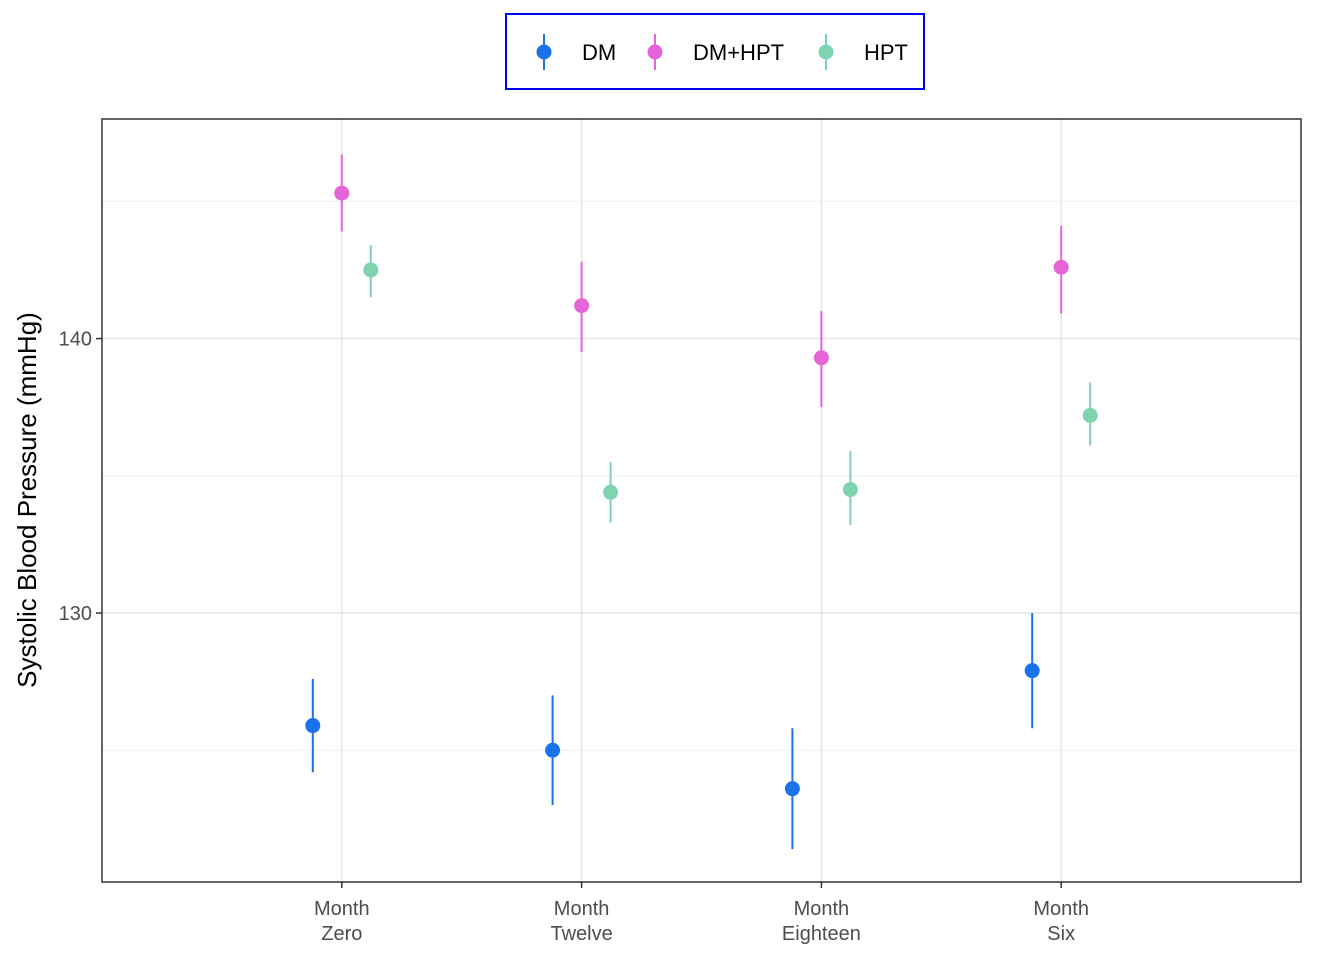 This screenshot has height=960, width=1344. Describe the element at coordinates (672, 731) in the screenshot. I see `series-dm` at that location.